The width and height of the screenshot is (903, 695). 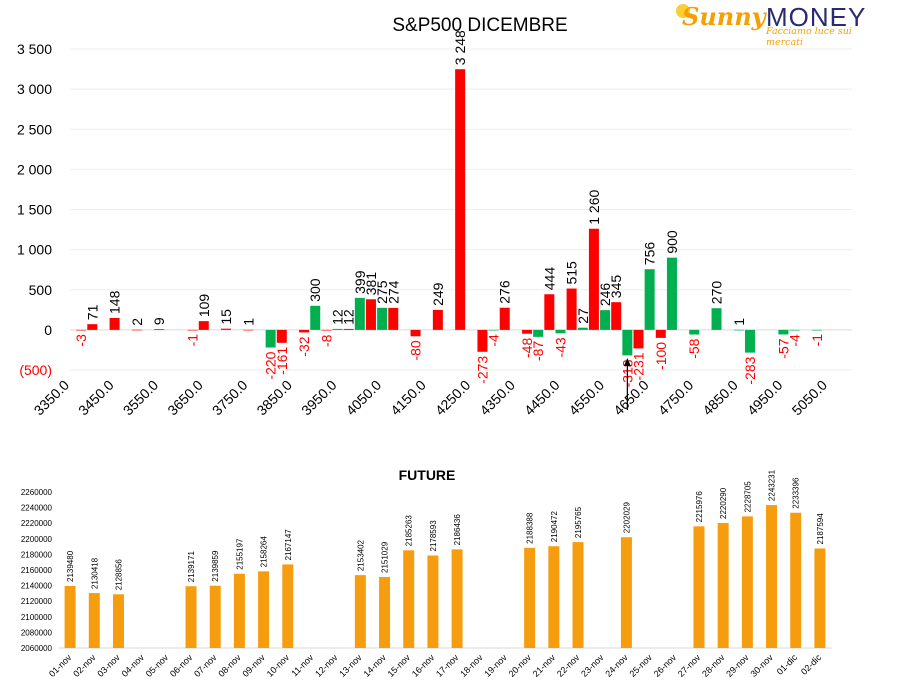 I want to click on x-tick-label: 4750.0, so click(x=676, y=398).